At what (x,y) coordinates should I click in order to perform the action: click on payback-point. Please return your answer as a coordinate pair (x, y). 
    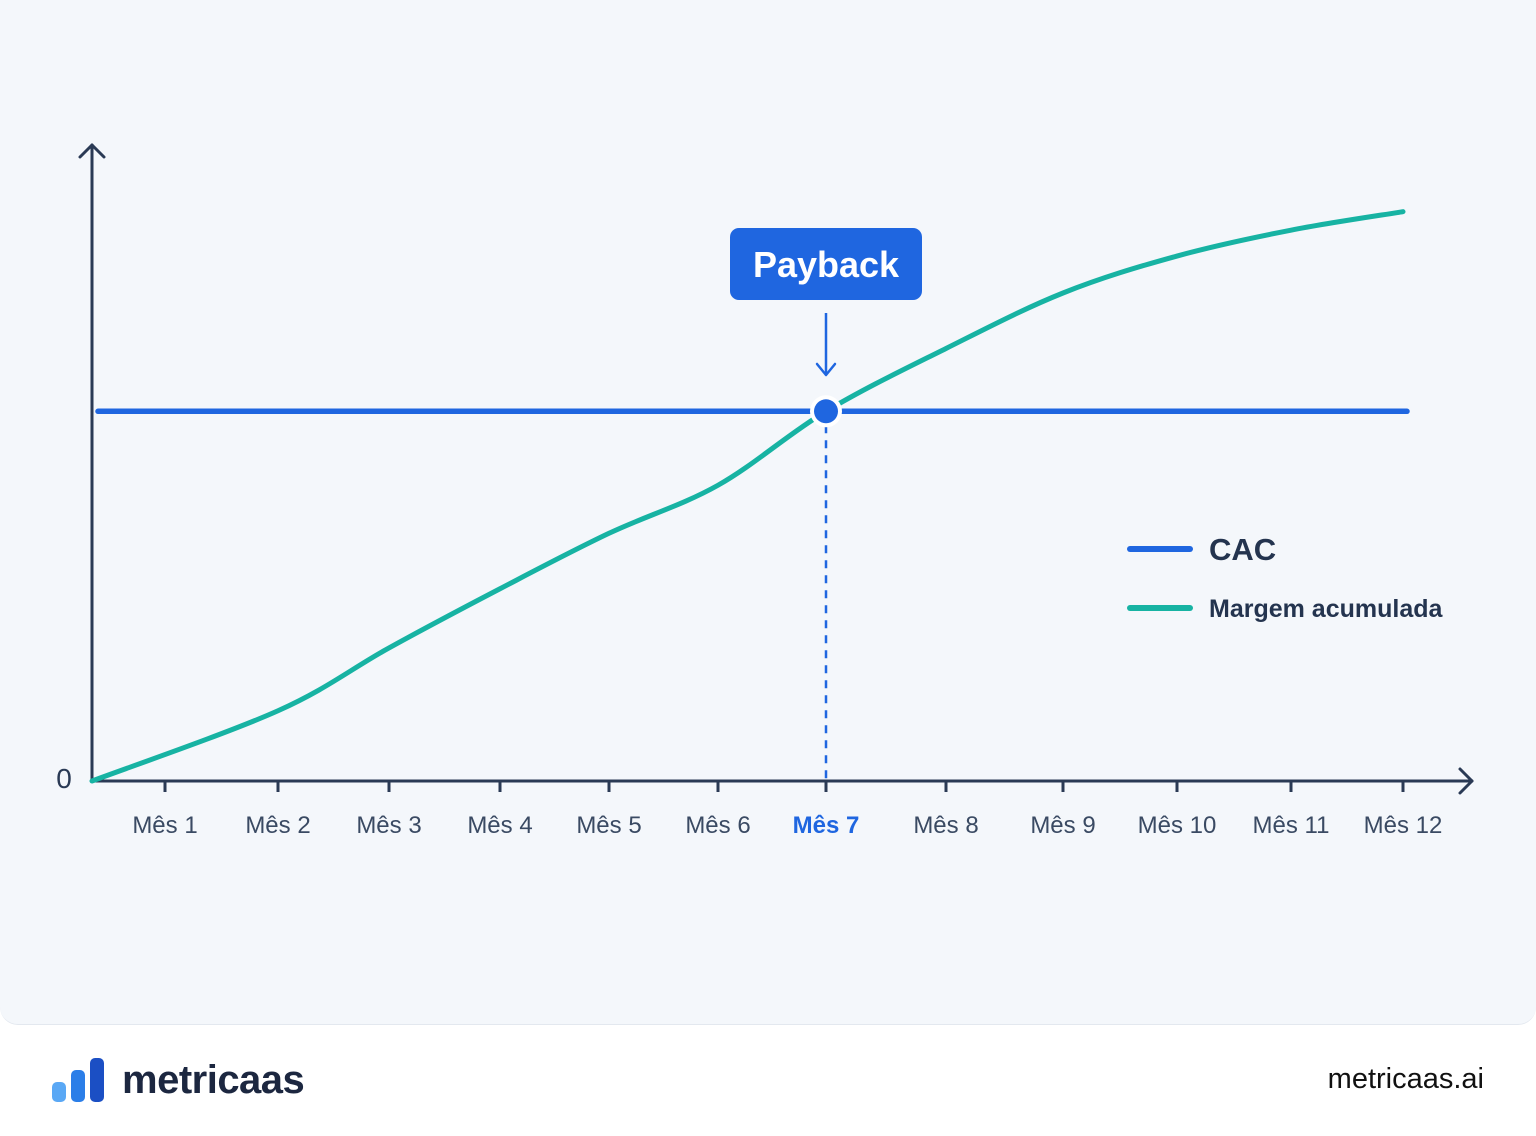
    Looking at the image, I should click on (826, 411).